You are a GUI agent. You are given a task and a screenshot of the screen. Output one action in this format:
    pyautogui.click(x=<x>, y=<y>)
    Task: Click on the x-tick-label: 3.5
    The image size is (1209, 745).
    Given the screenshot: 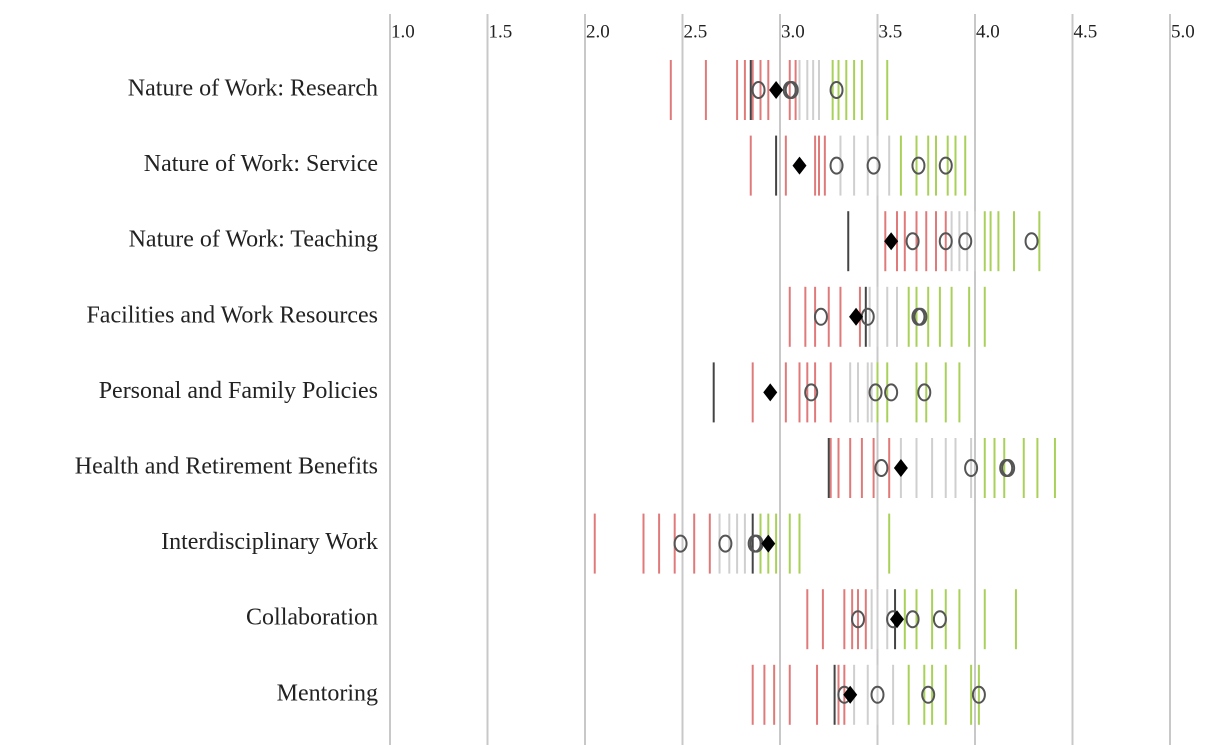 What is the action you would take?
    pyautogui.click(x=891, y=31)
    